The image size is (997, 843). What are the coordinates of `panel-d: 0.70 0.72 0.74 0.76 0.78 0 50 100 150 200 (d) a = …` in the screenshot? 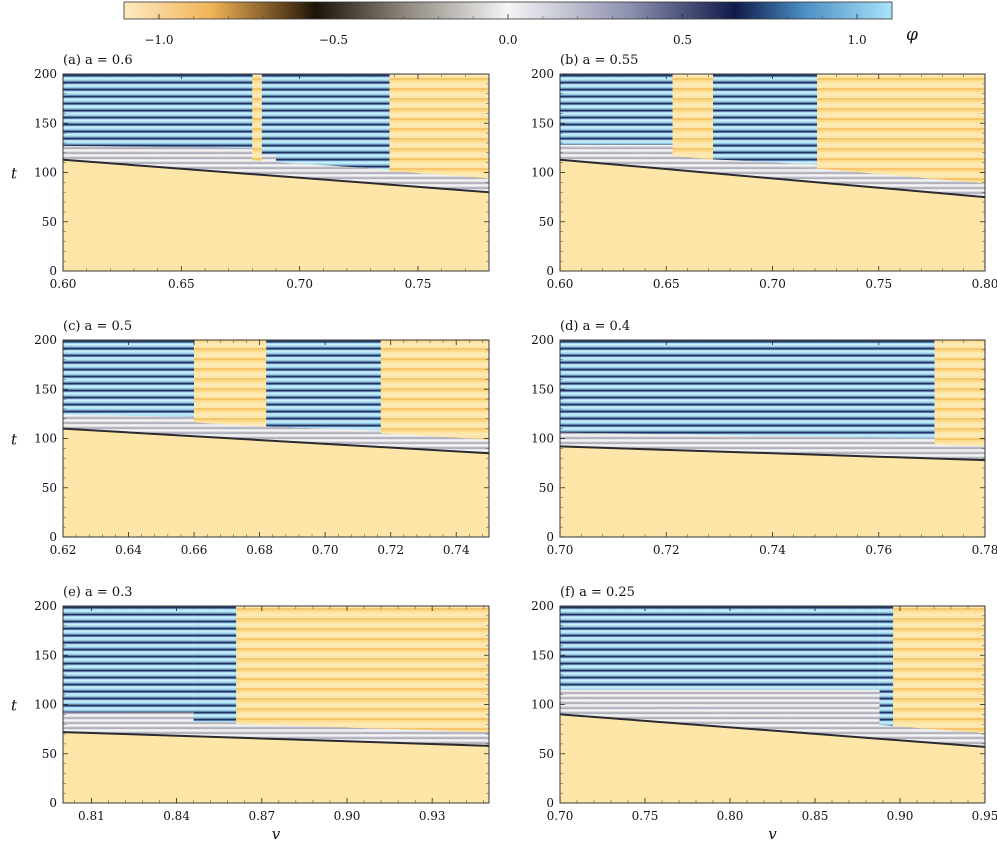 It's located at (764, 438).